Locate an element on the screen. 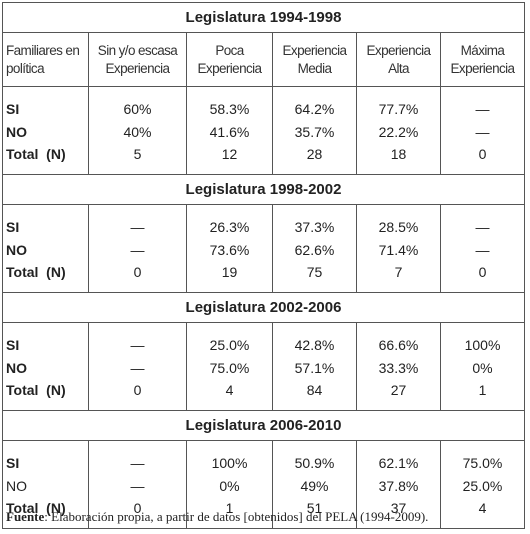 The height and width of the screenshot is (534, 530). section-title: Legislatura 1994-1998 is located at coordinates (263, 17).